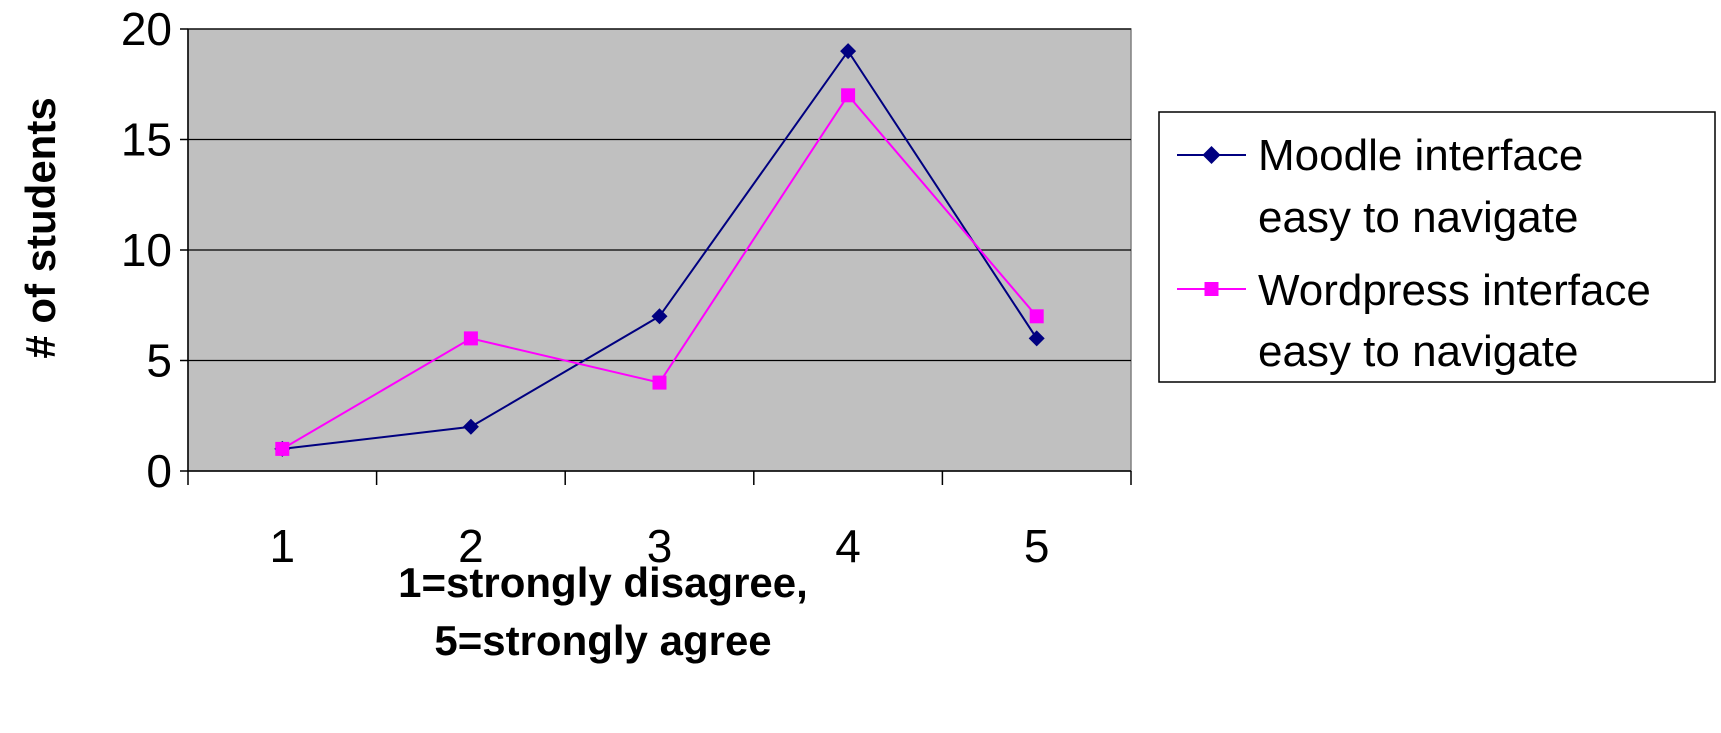 Image resolution: width=1721 pixels, height=733 pixels. I want to click on legend-wordpress-label-line-2: easy to navigate, so click(1418, 351).